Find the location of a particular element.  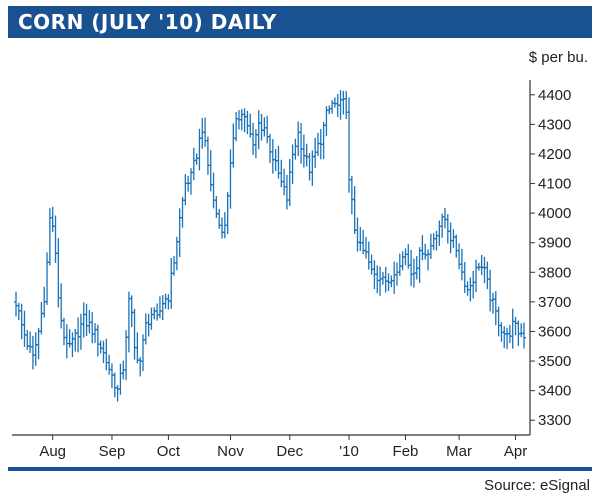

y-tick-label: 3500 is located at coordinates (554, 361).